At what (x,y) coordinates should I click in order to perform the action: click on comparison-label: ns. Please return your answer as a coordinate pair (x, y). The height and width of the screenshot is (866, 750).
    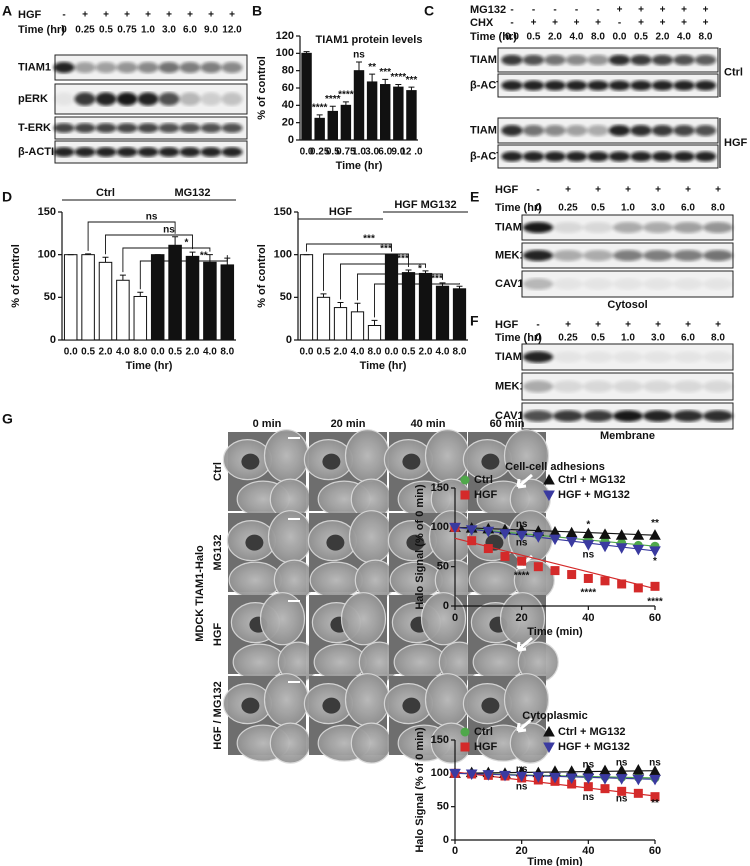
    Looking at the image, I should click on (152, 217).